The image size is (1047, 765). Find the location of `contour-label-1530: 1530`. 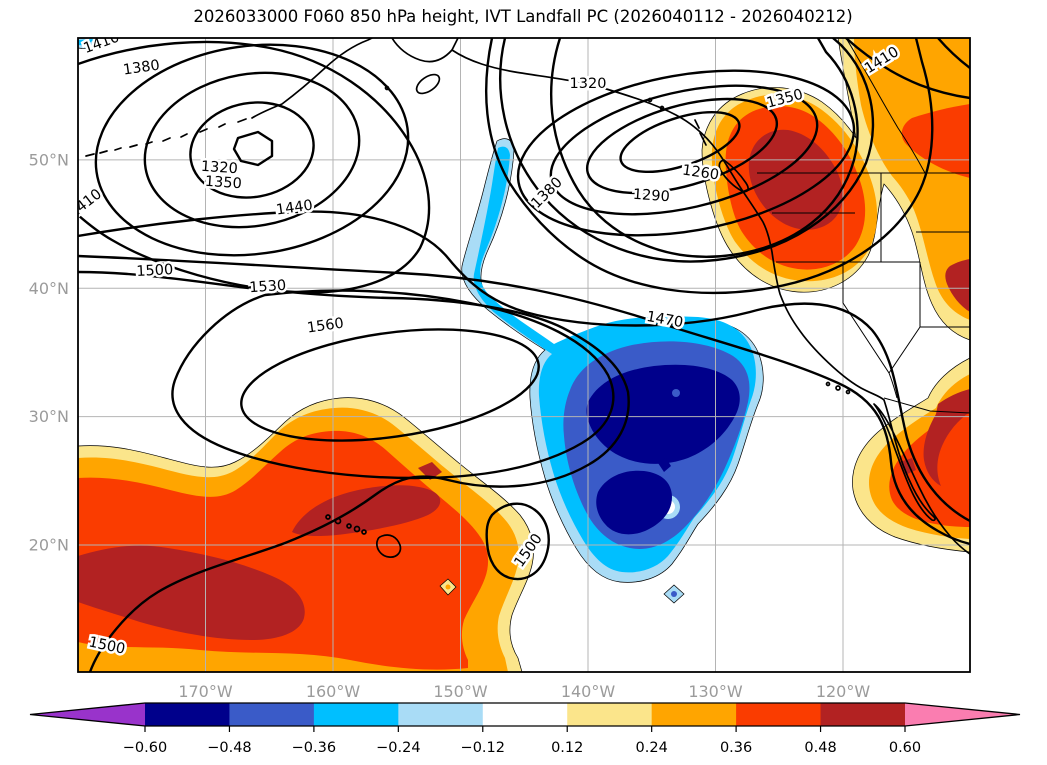

contour-label-1530: 1530 is located at coordinates (268, 287).